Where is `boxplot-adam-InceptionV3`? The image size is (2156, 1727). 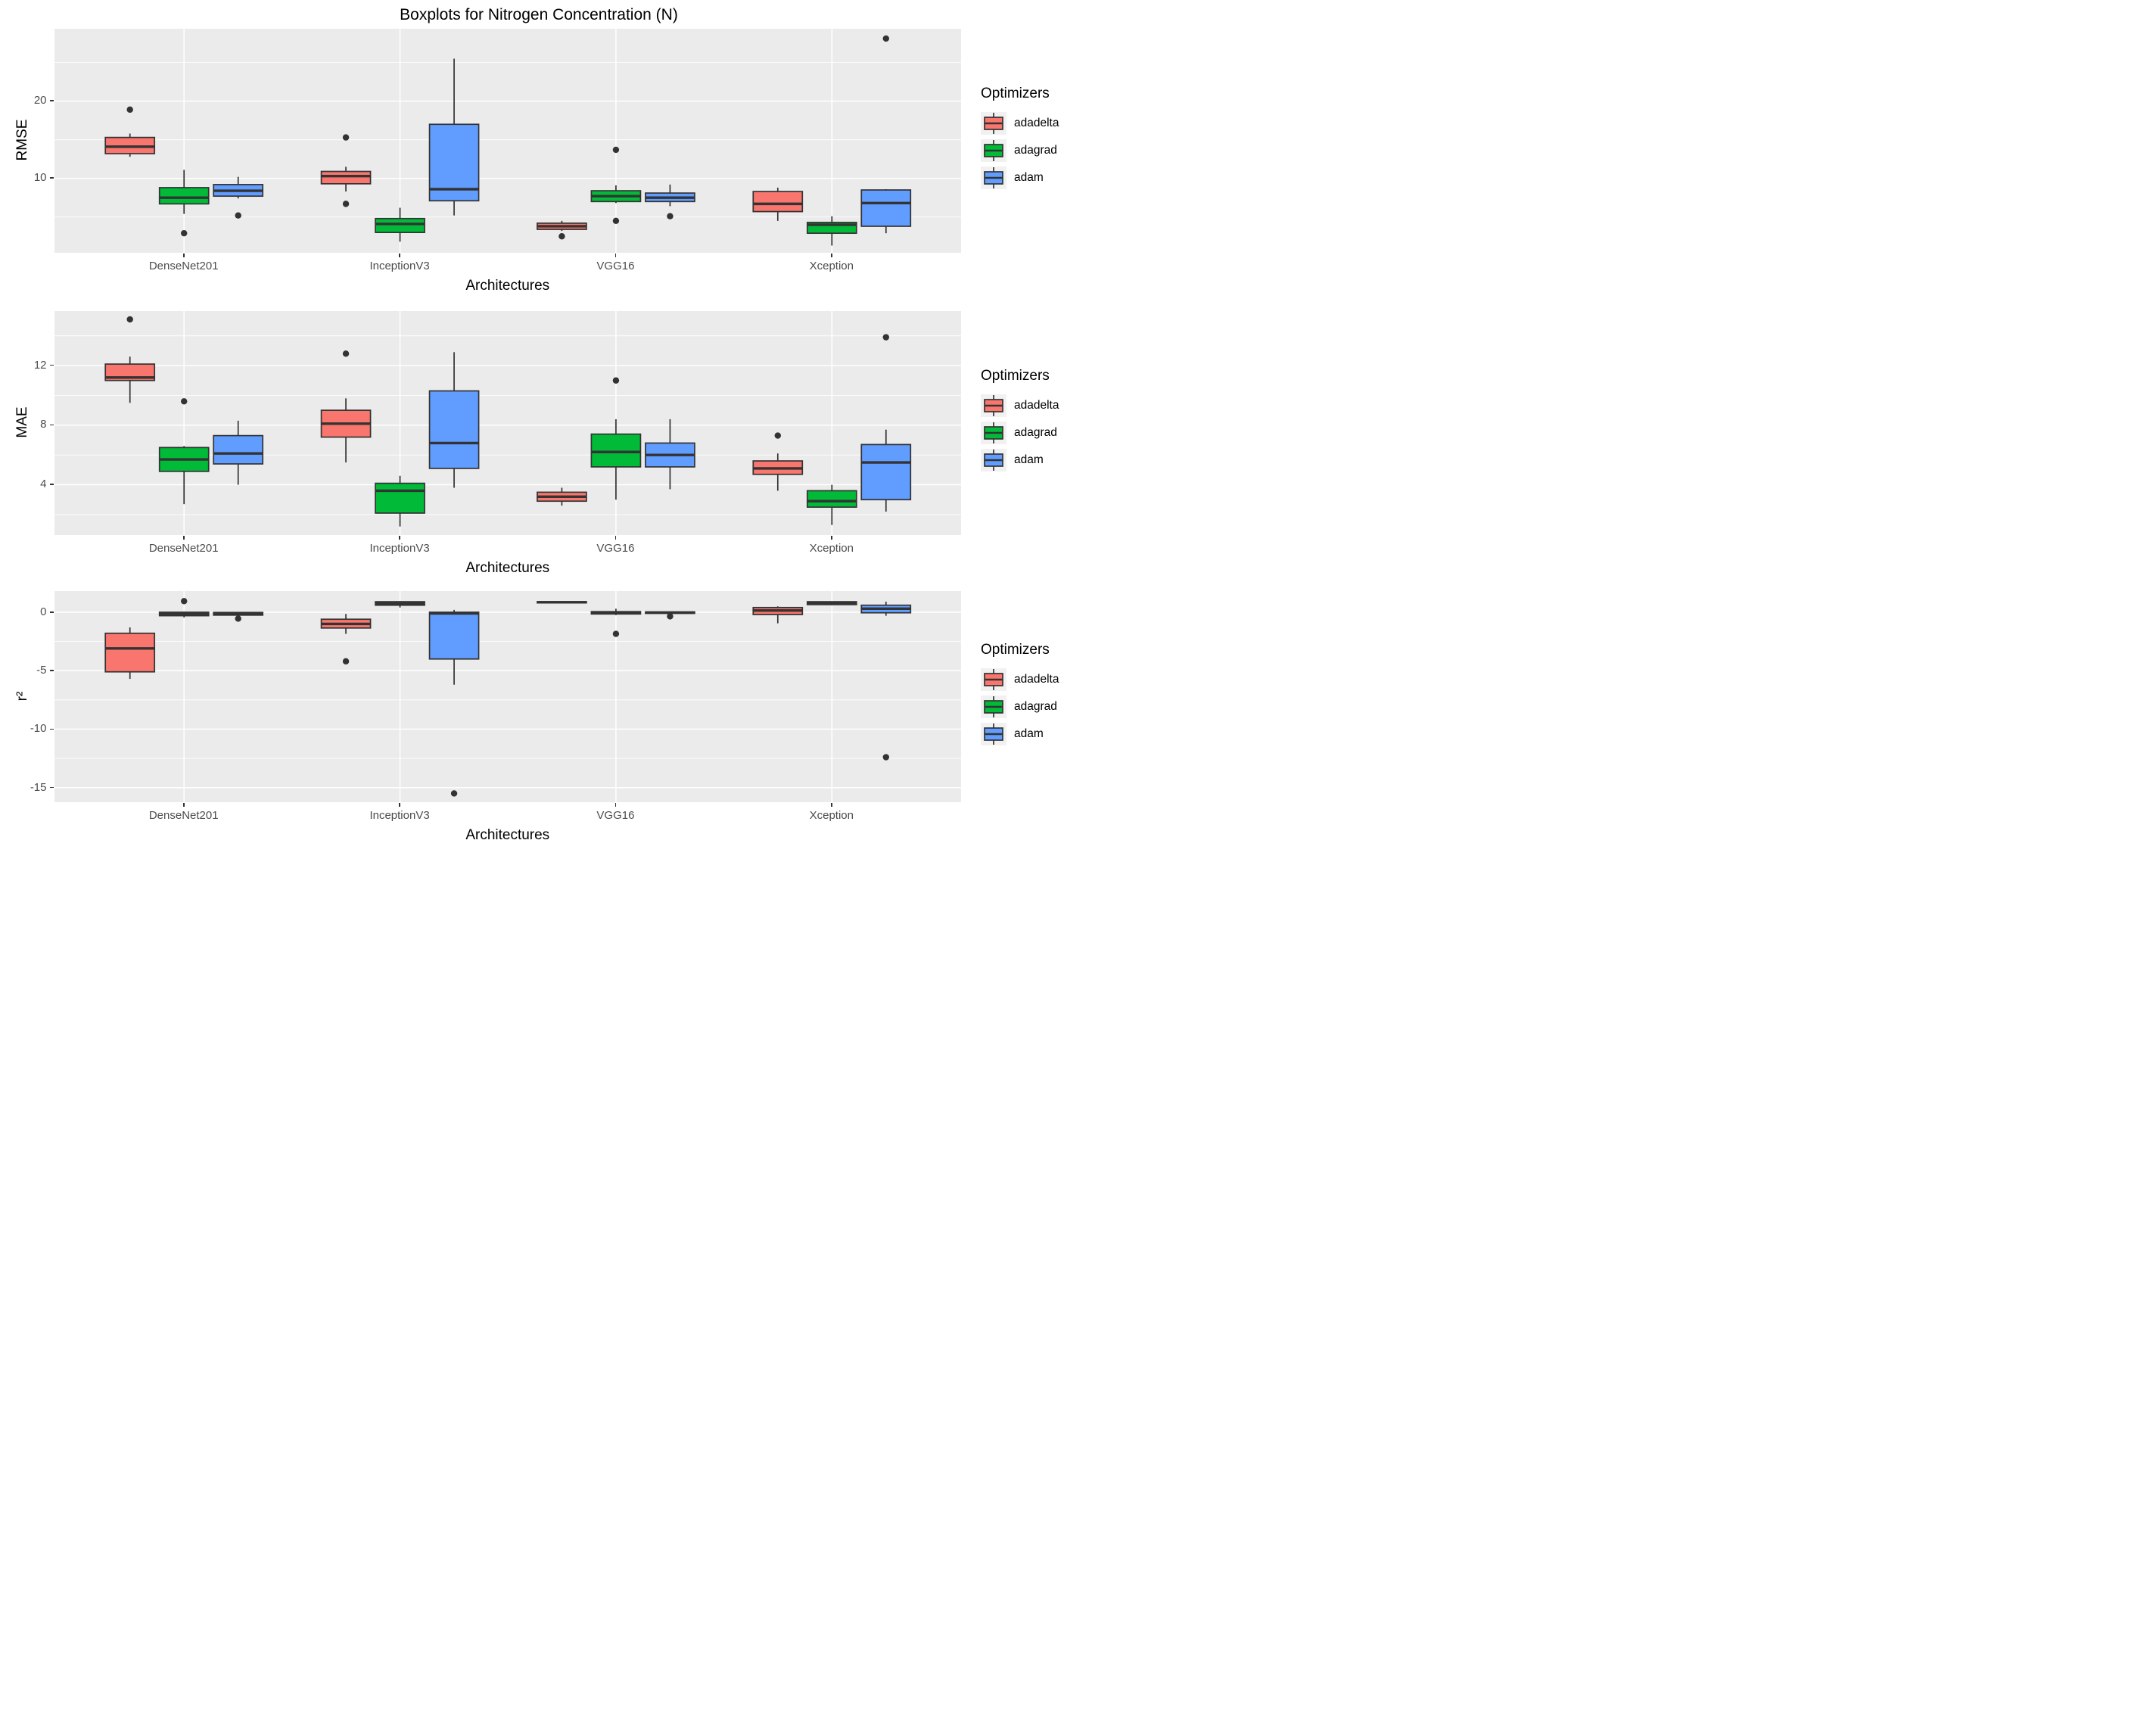 boxplot-adam-InceptionV3 is located at coordinates (453, 419).